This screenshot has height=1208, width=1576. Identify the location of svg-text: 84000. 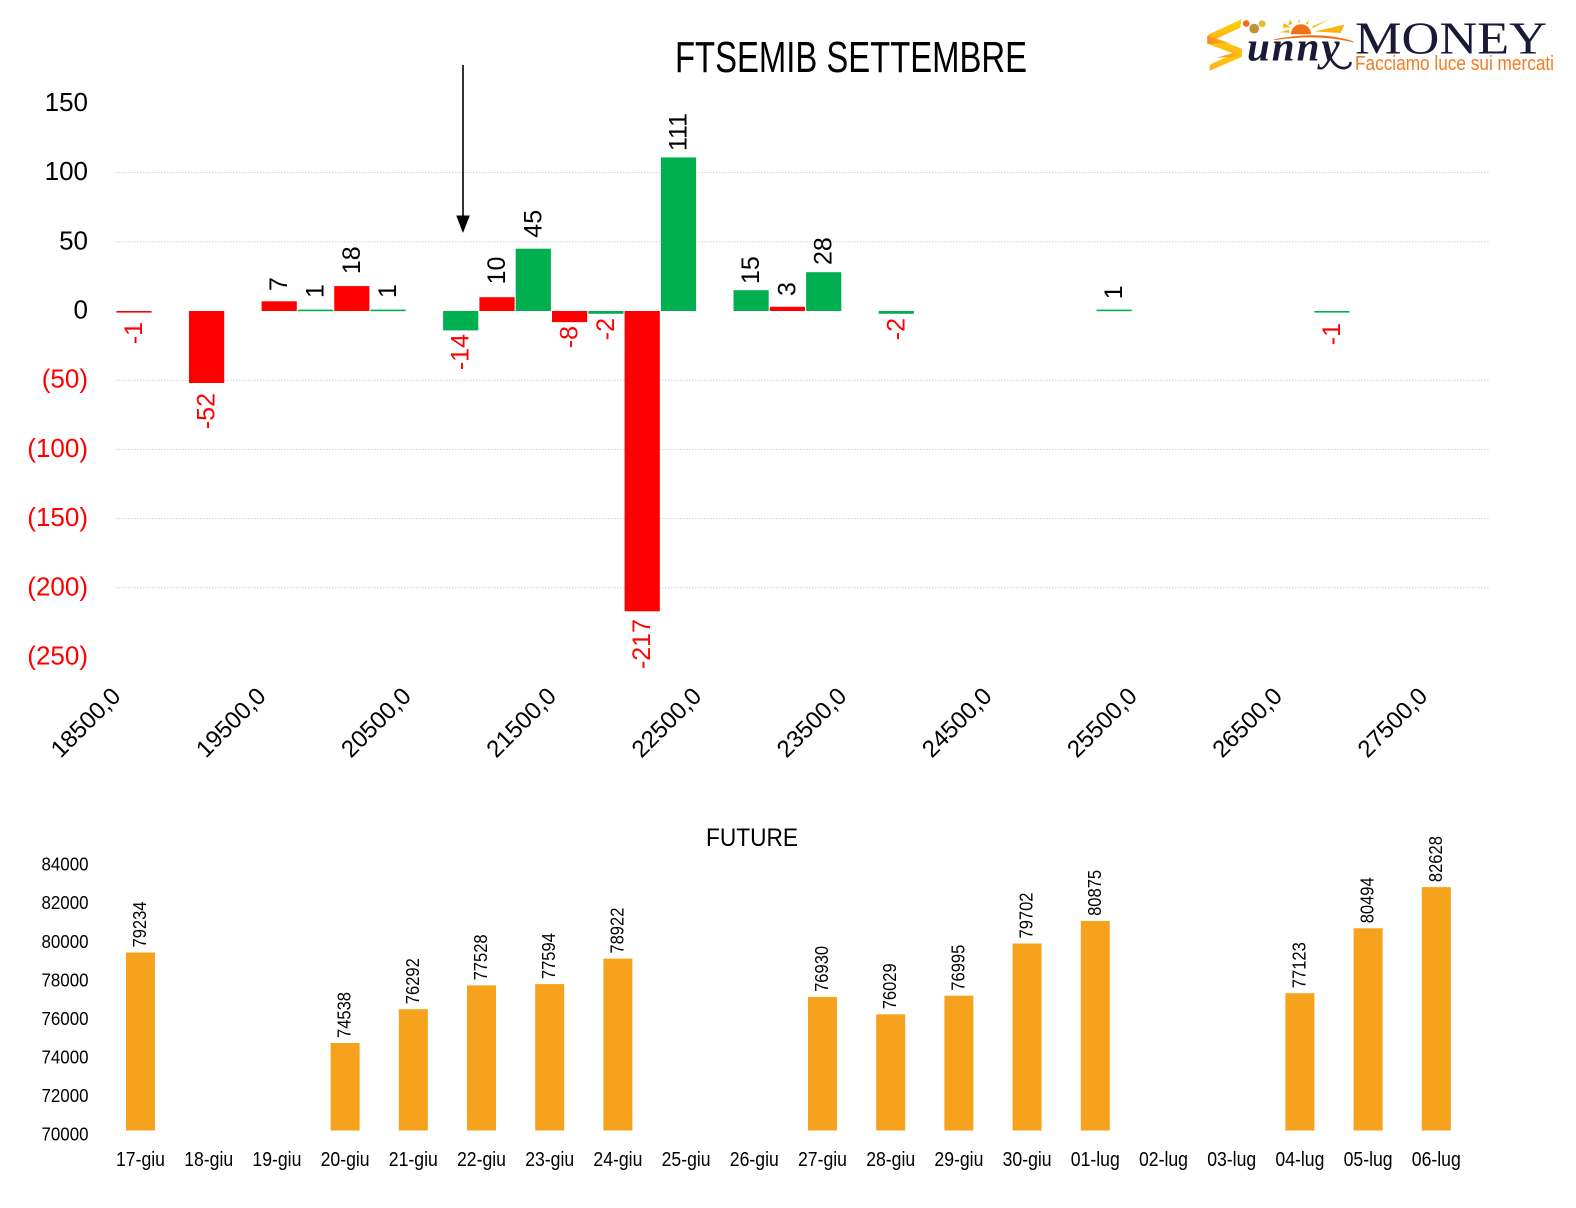
(65, 864).